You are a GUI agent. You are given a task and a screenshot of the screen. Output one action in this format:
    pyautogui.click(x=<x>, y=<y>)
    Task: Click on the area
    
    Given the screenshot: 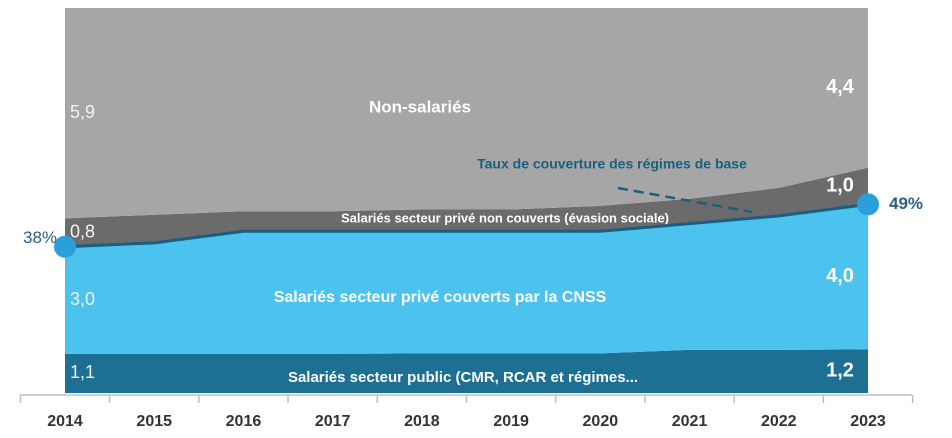 What is the action you would take?
    pyautogui.click(x=466, y=371)
    